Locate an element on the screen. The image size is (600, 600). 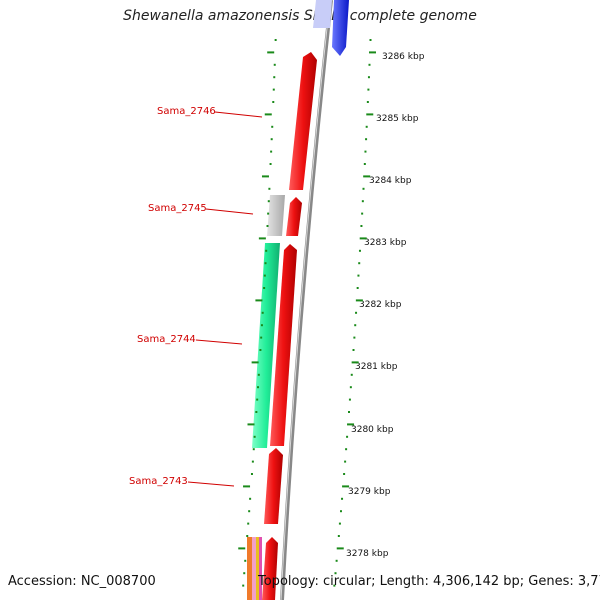
gene-label-sama-2746: Sama_2746 is located at coordinates (186, 111).